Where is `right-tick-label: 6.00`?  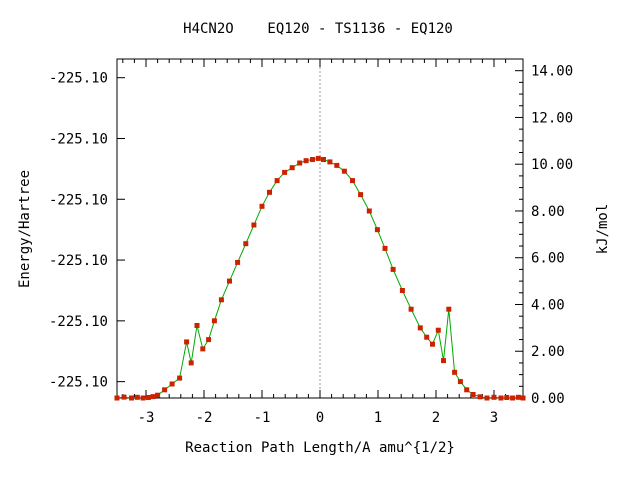 right-tick-label: 6.00 is located at coordinates (548, 259).